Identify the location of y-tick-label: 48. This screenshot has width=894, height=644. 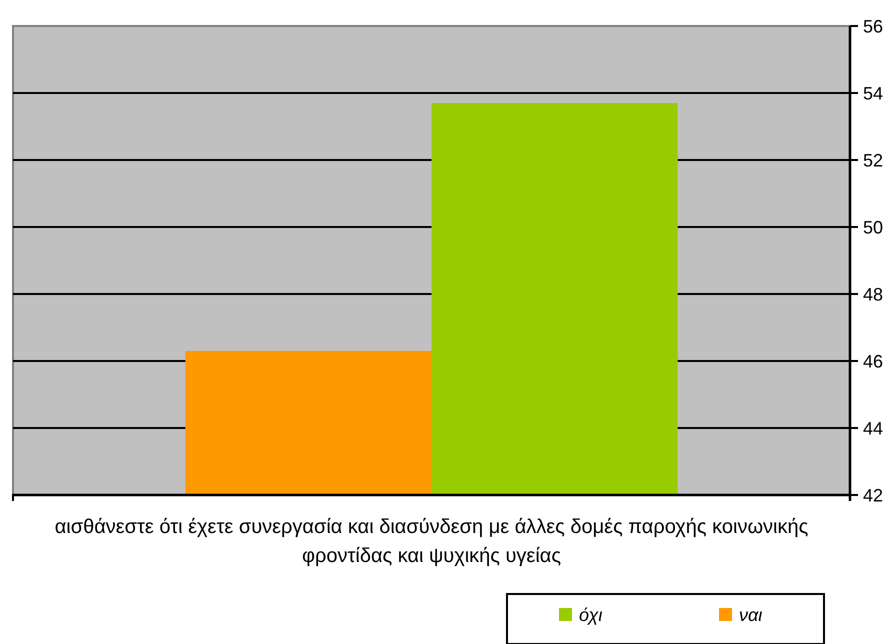
(873, 294).